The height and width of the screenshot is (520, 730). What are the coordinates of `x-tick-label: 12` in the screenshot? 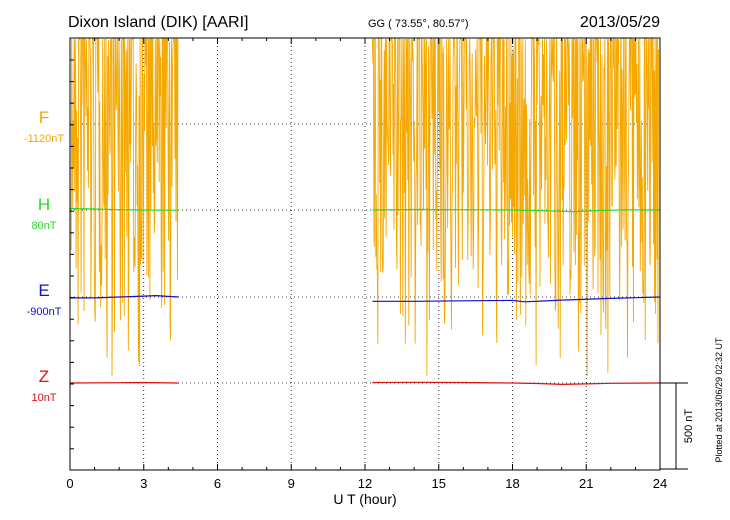 It's located at (365, 483).